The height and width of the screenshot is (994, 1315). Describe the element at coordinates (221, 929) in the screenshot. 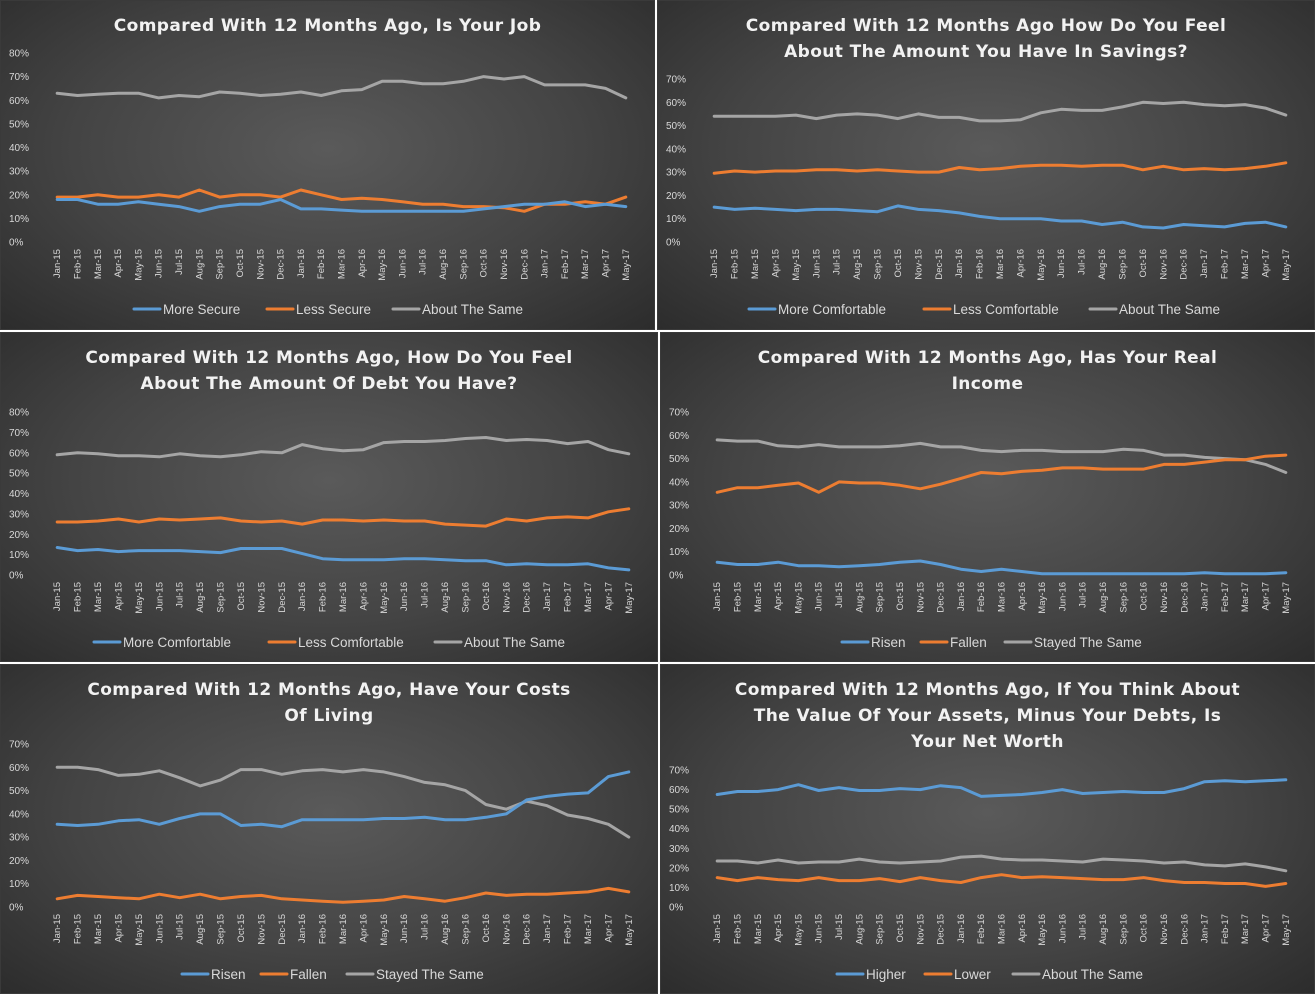

I see `x-tick-label: Sep-15` at that location.